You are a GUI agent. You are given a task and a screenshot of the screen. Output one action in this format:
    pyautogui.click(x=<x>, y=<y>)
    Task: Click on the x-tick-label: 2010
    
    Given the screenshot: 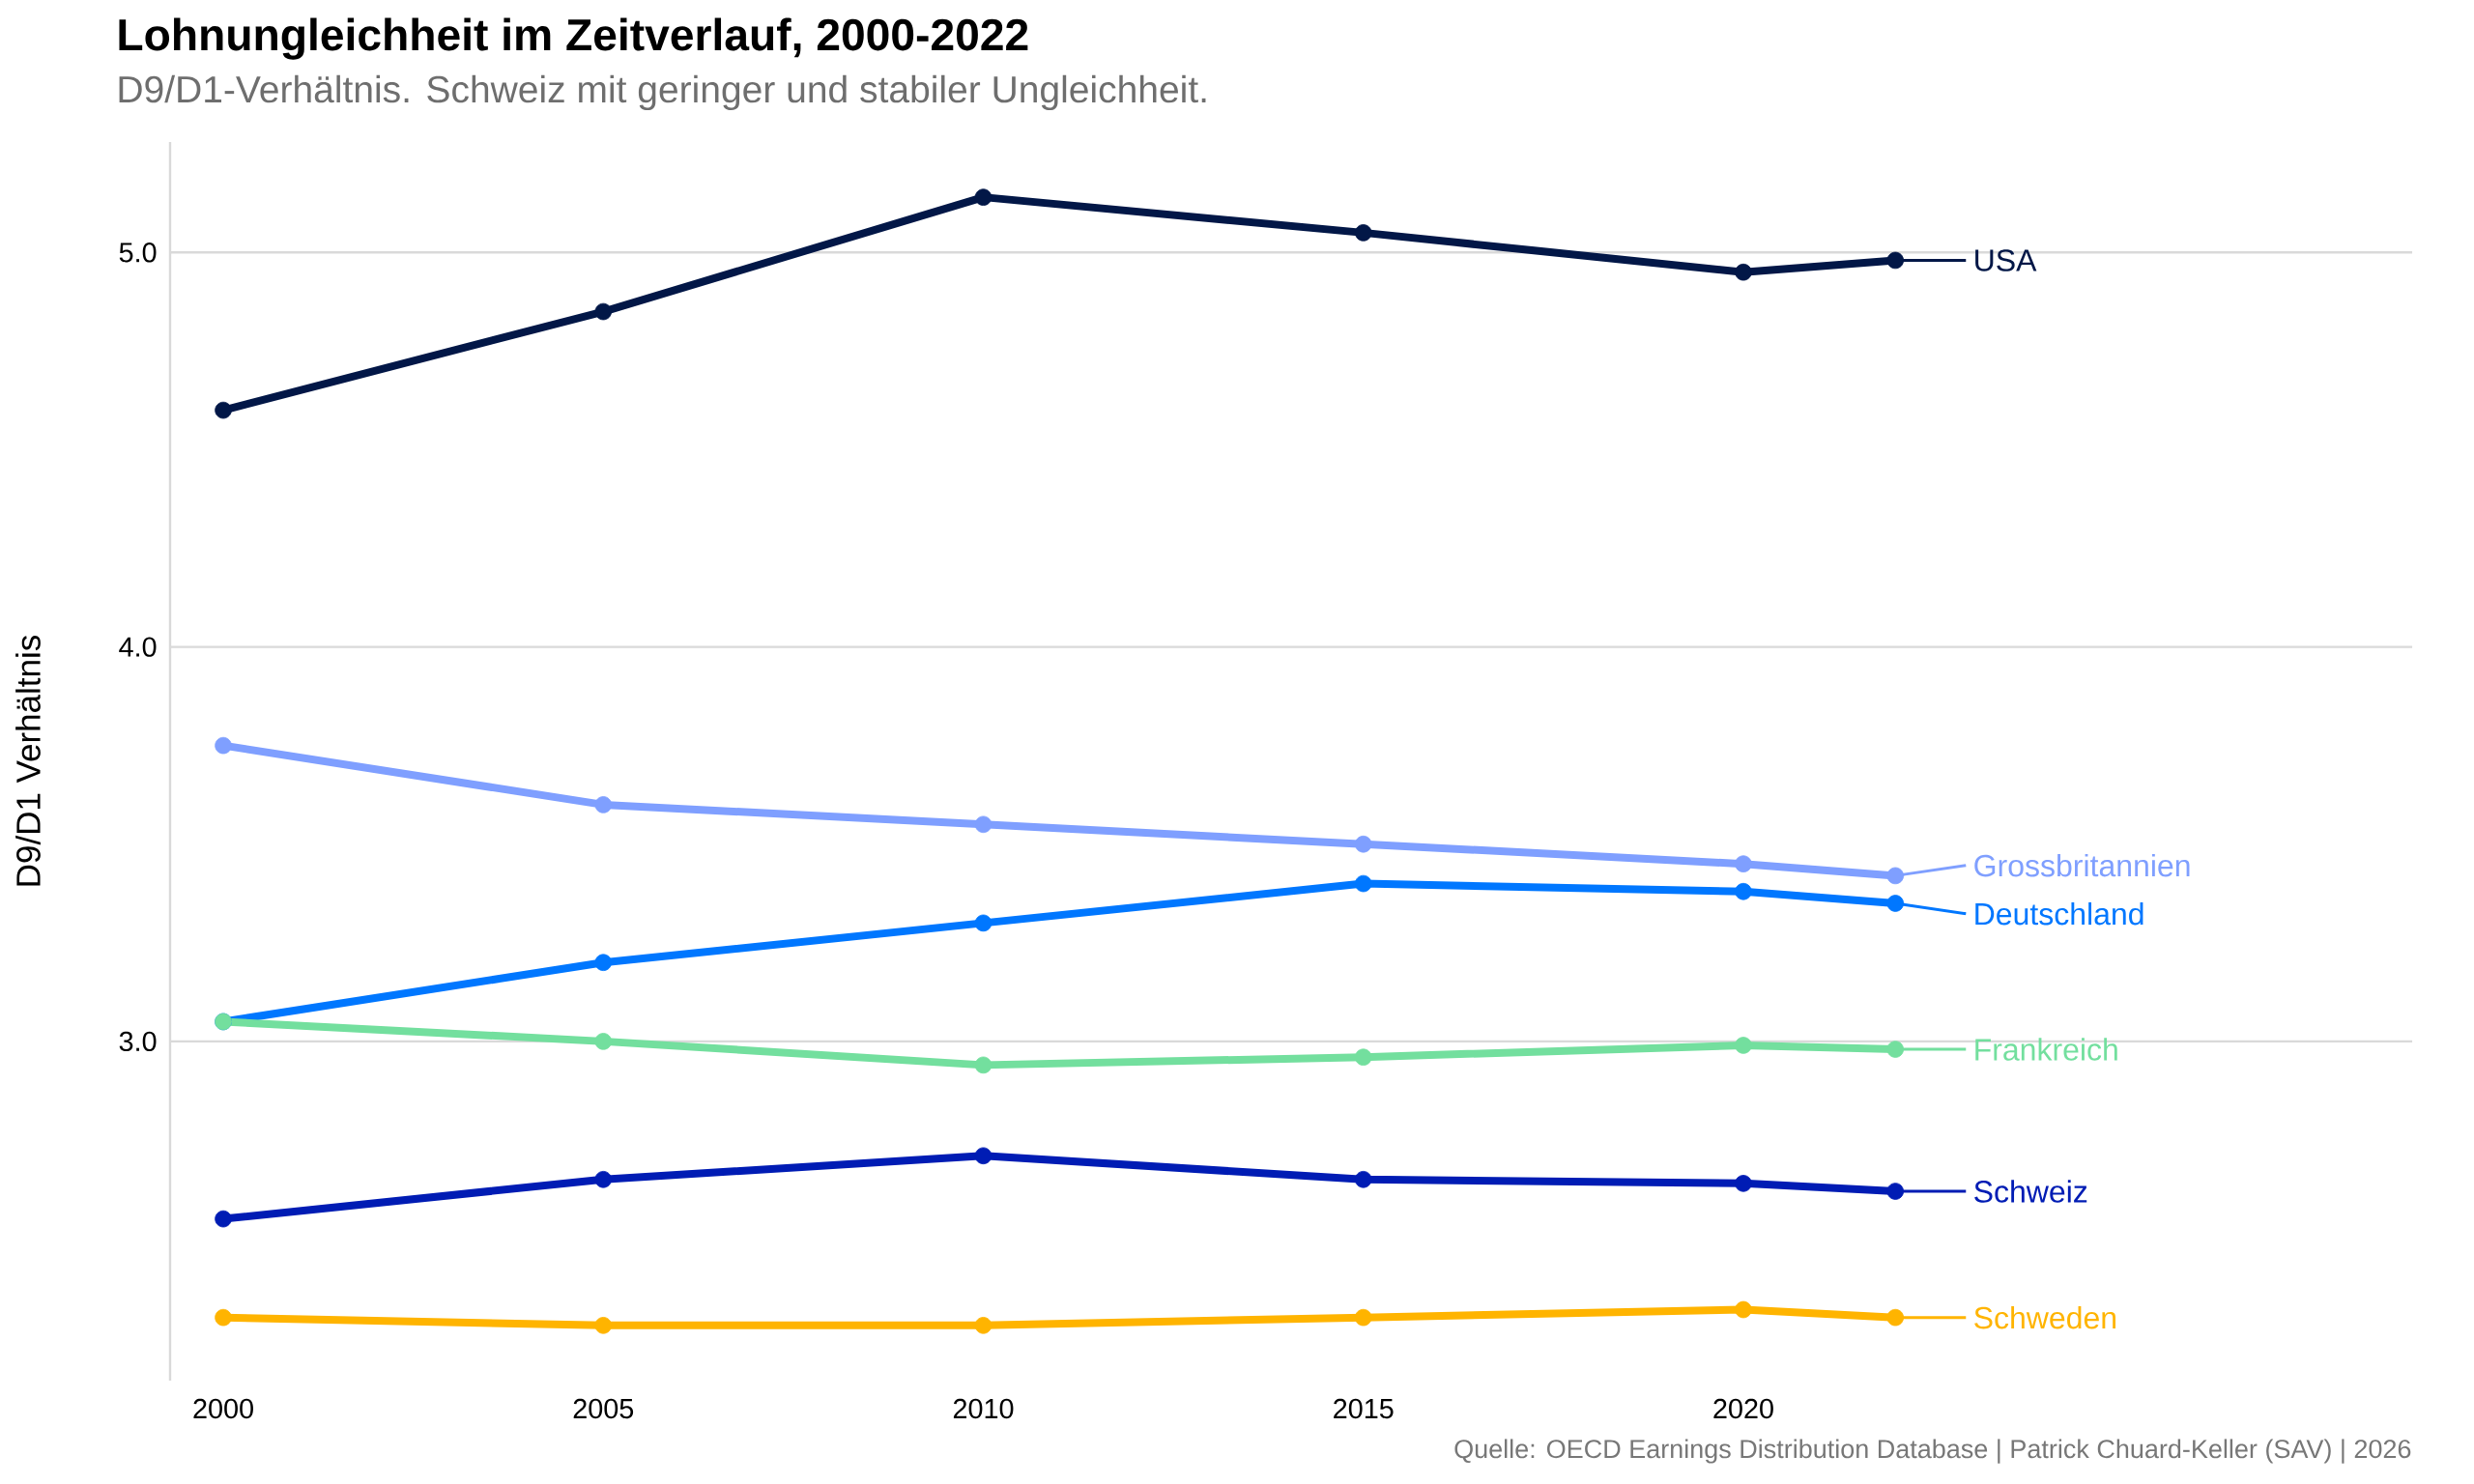 What is the action you would take?
    pyautogui.click(x=984, y=1409)
    